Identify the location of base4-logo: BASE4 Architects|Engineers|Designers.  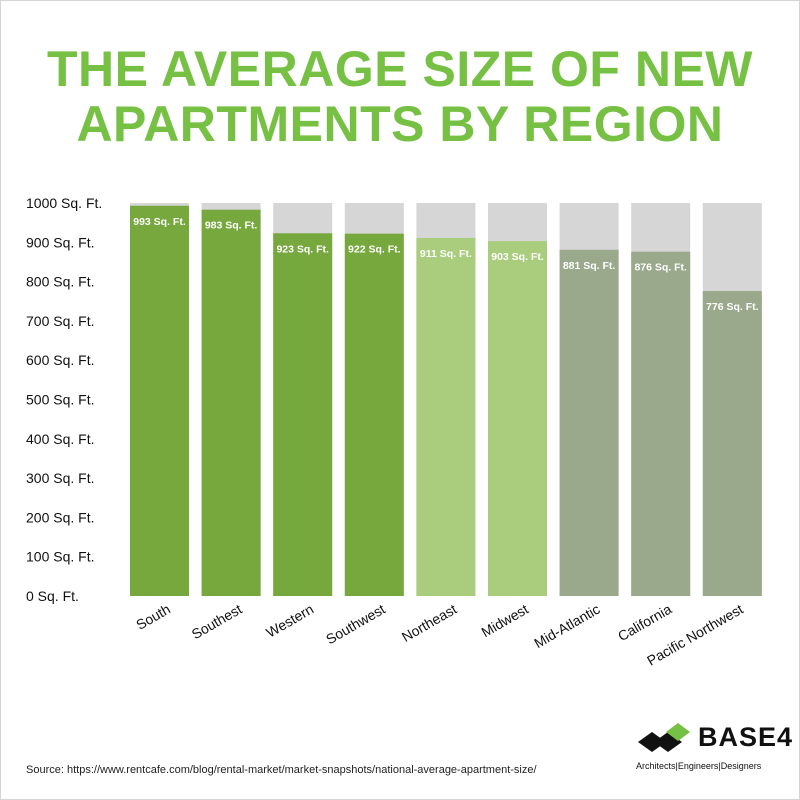
(714, 750).